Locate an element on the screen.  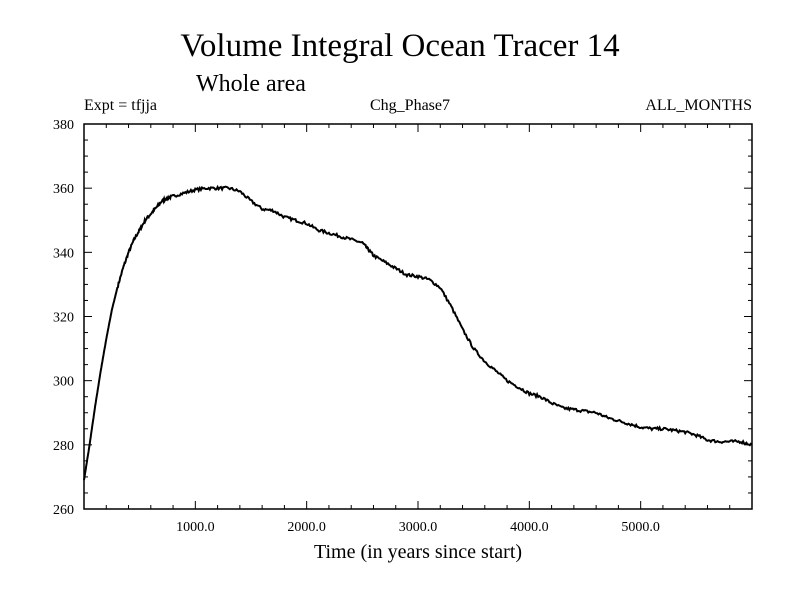
y-tick-label: 260 is located at coordinates (63, 510).